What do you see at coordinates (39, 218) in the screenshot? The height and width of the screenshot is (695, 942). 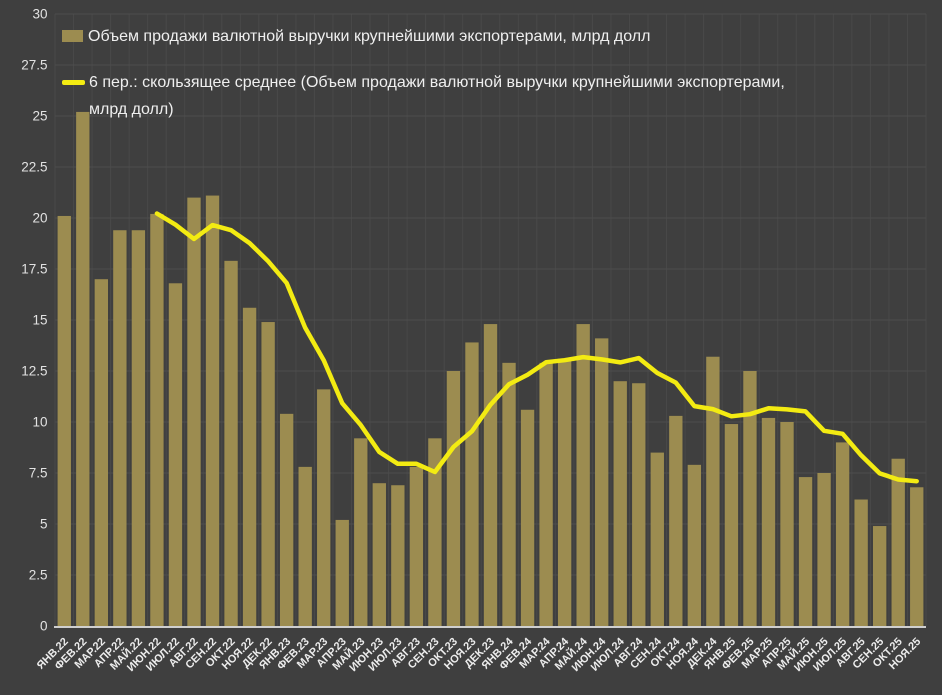 I see `y-axis-label: 20` at bounding box center [39, 218].